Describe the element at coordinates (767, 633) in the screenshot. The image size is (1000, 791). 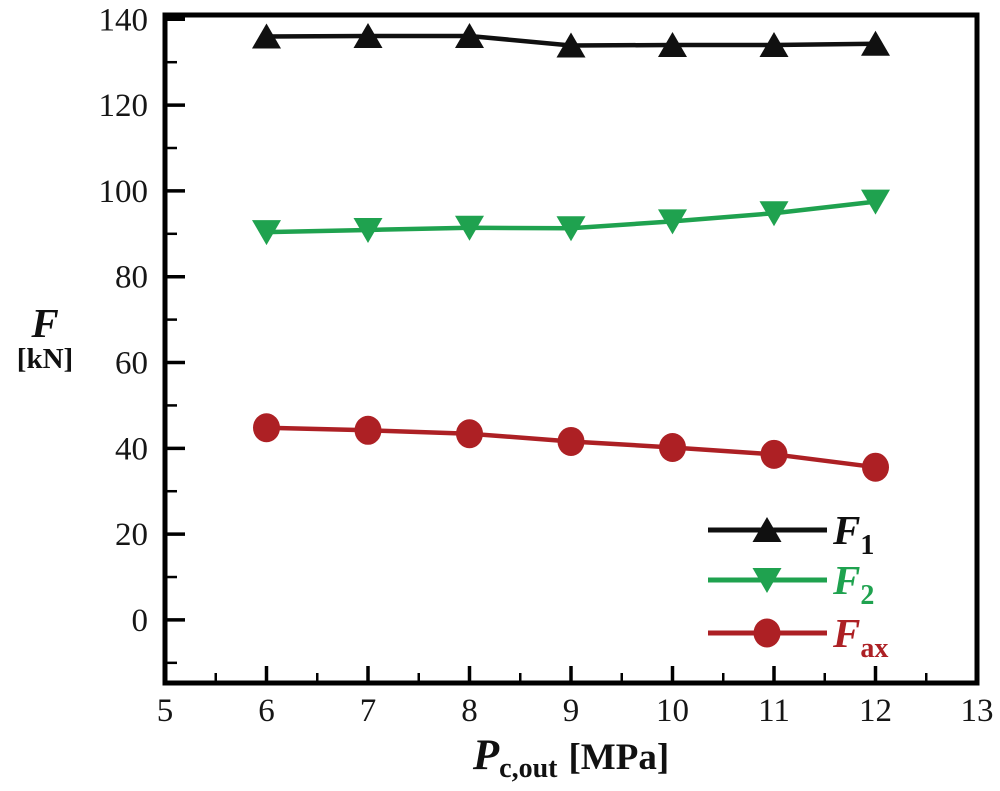
I see `legend-Fax-marker` at that location.